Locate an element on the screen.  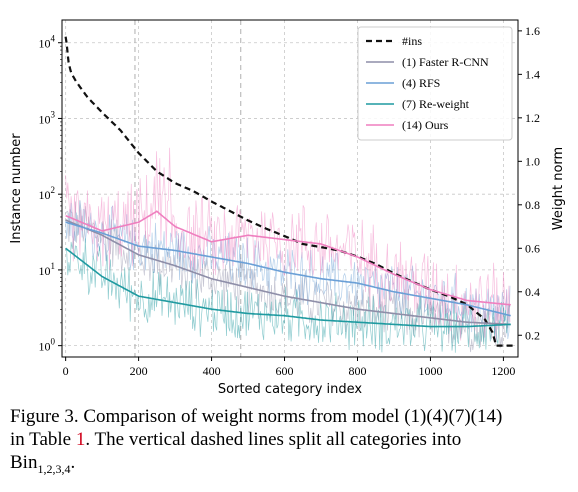
caption-line-2-pre: in Table is located at coordinates (43, 439).